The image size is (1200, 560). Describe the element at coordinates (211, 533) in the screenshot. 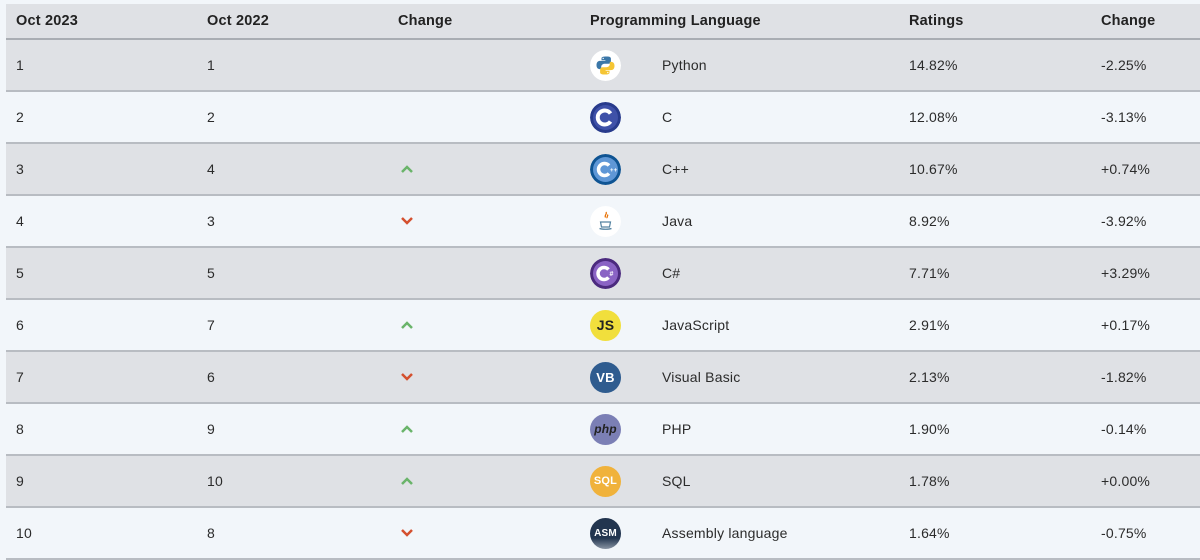

I see `rank-previous: 8` at that location.